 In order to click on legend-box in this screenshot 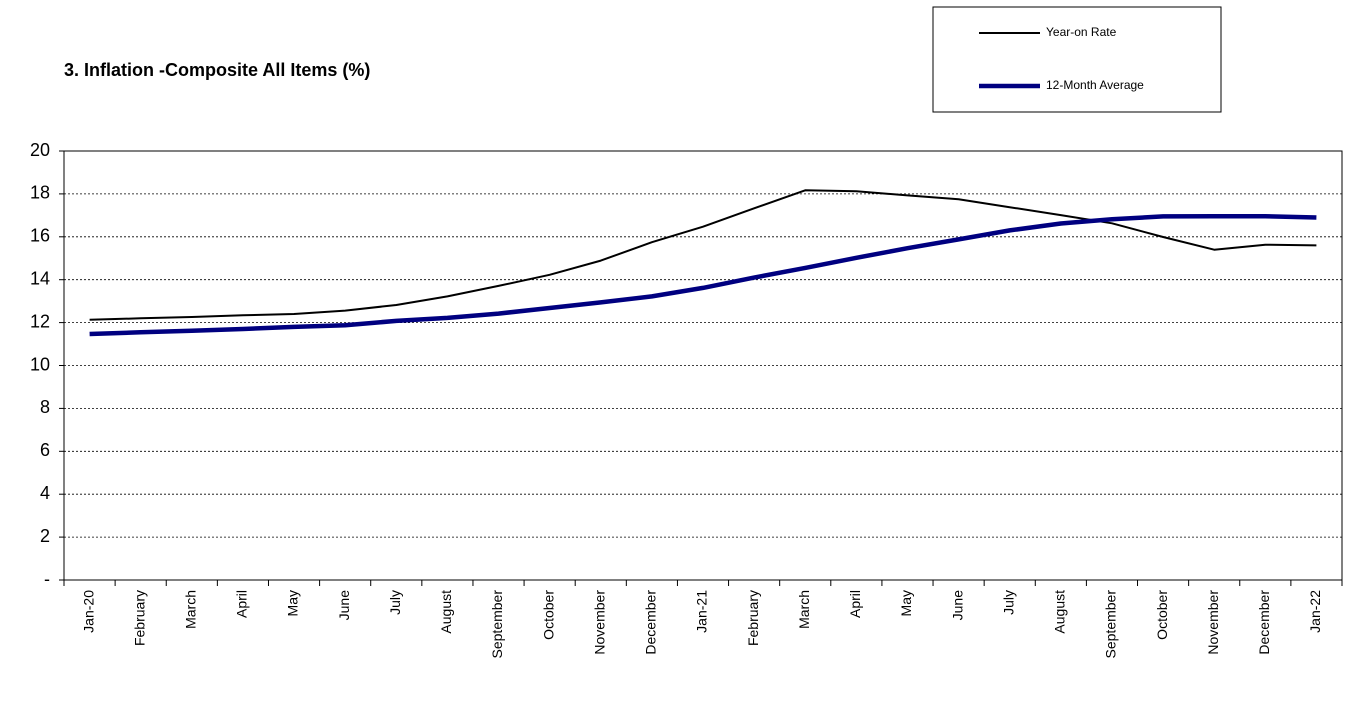, I will do `click(1077, 59)`.